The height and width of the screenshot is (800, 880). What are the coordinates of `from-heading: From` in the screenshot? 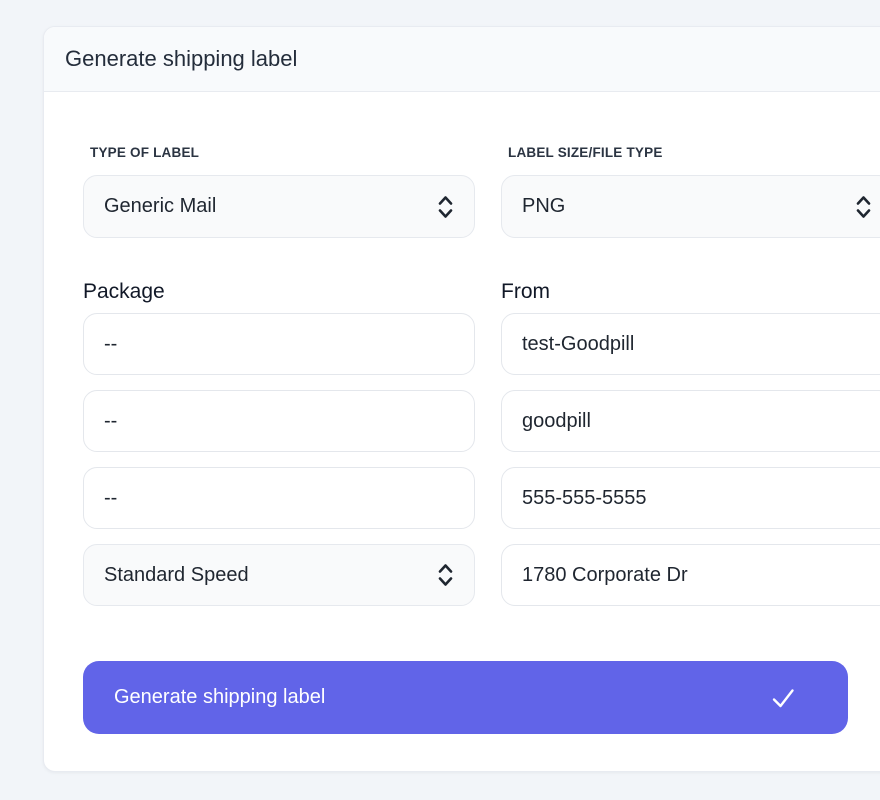 It's located at (525, 291).